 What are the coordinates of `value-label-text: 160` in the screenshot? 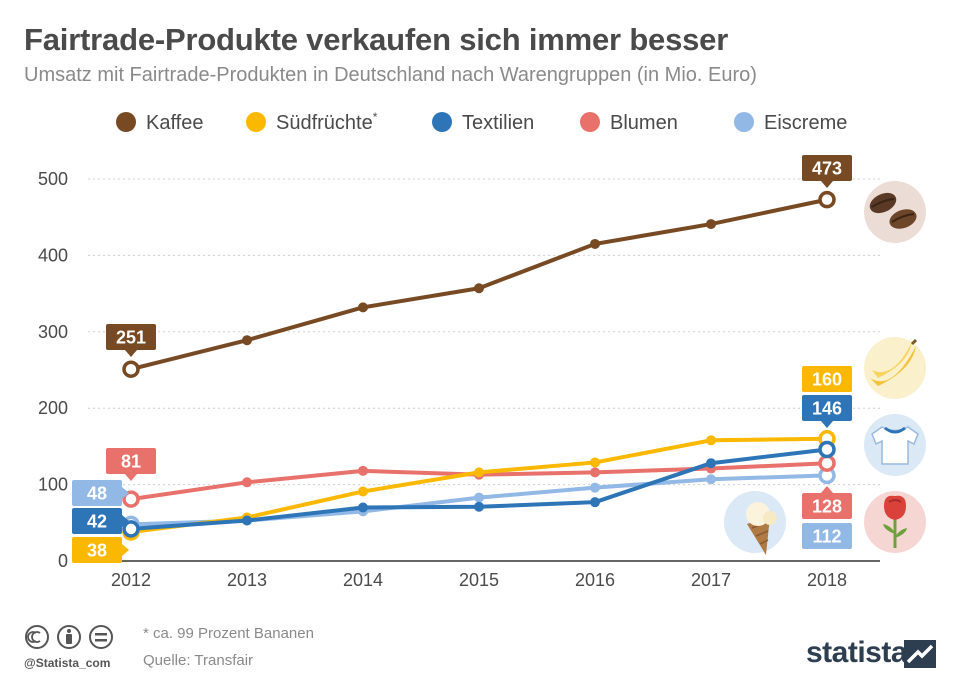 It's located at (827, 380).